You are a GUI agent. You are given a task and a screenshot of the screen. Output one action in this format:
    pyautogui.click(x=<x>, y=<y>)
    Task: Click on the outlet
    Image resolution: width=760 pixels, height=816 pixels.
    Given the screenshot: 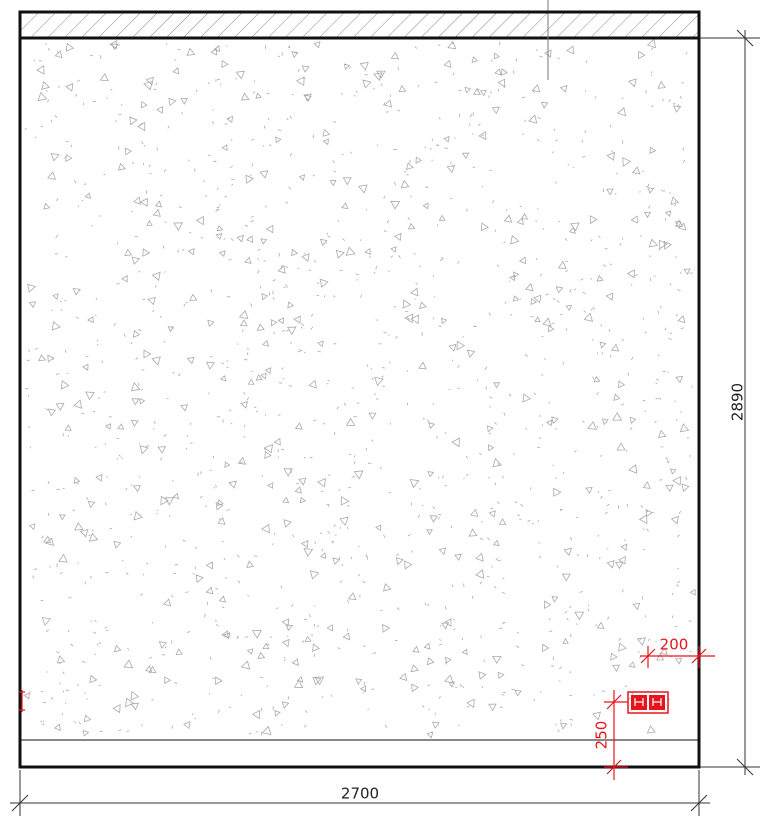 What is the action you would take?
    pyautogui.click(x=648, y=702)
    